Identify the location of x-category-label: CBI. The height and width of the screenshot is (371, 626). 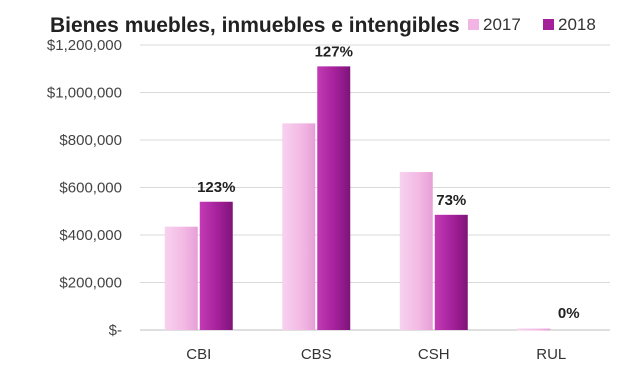
(198, 354).